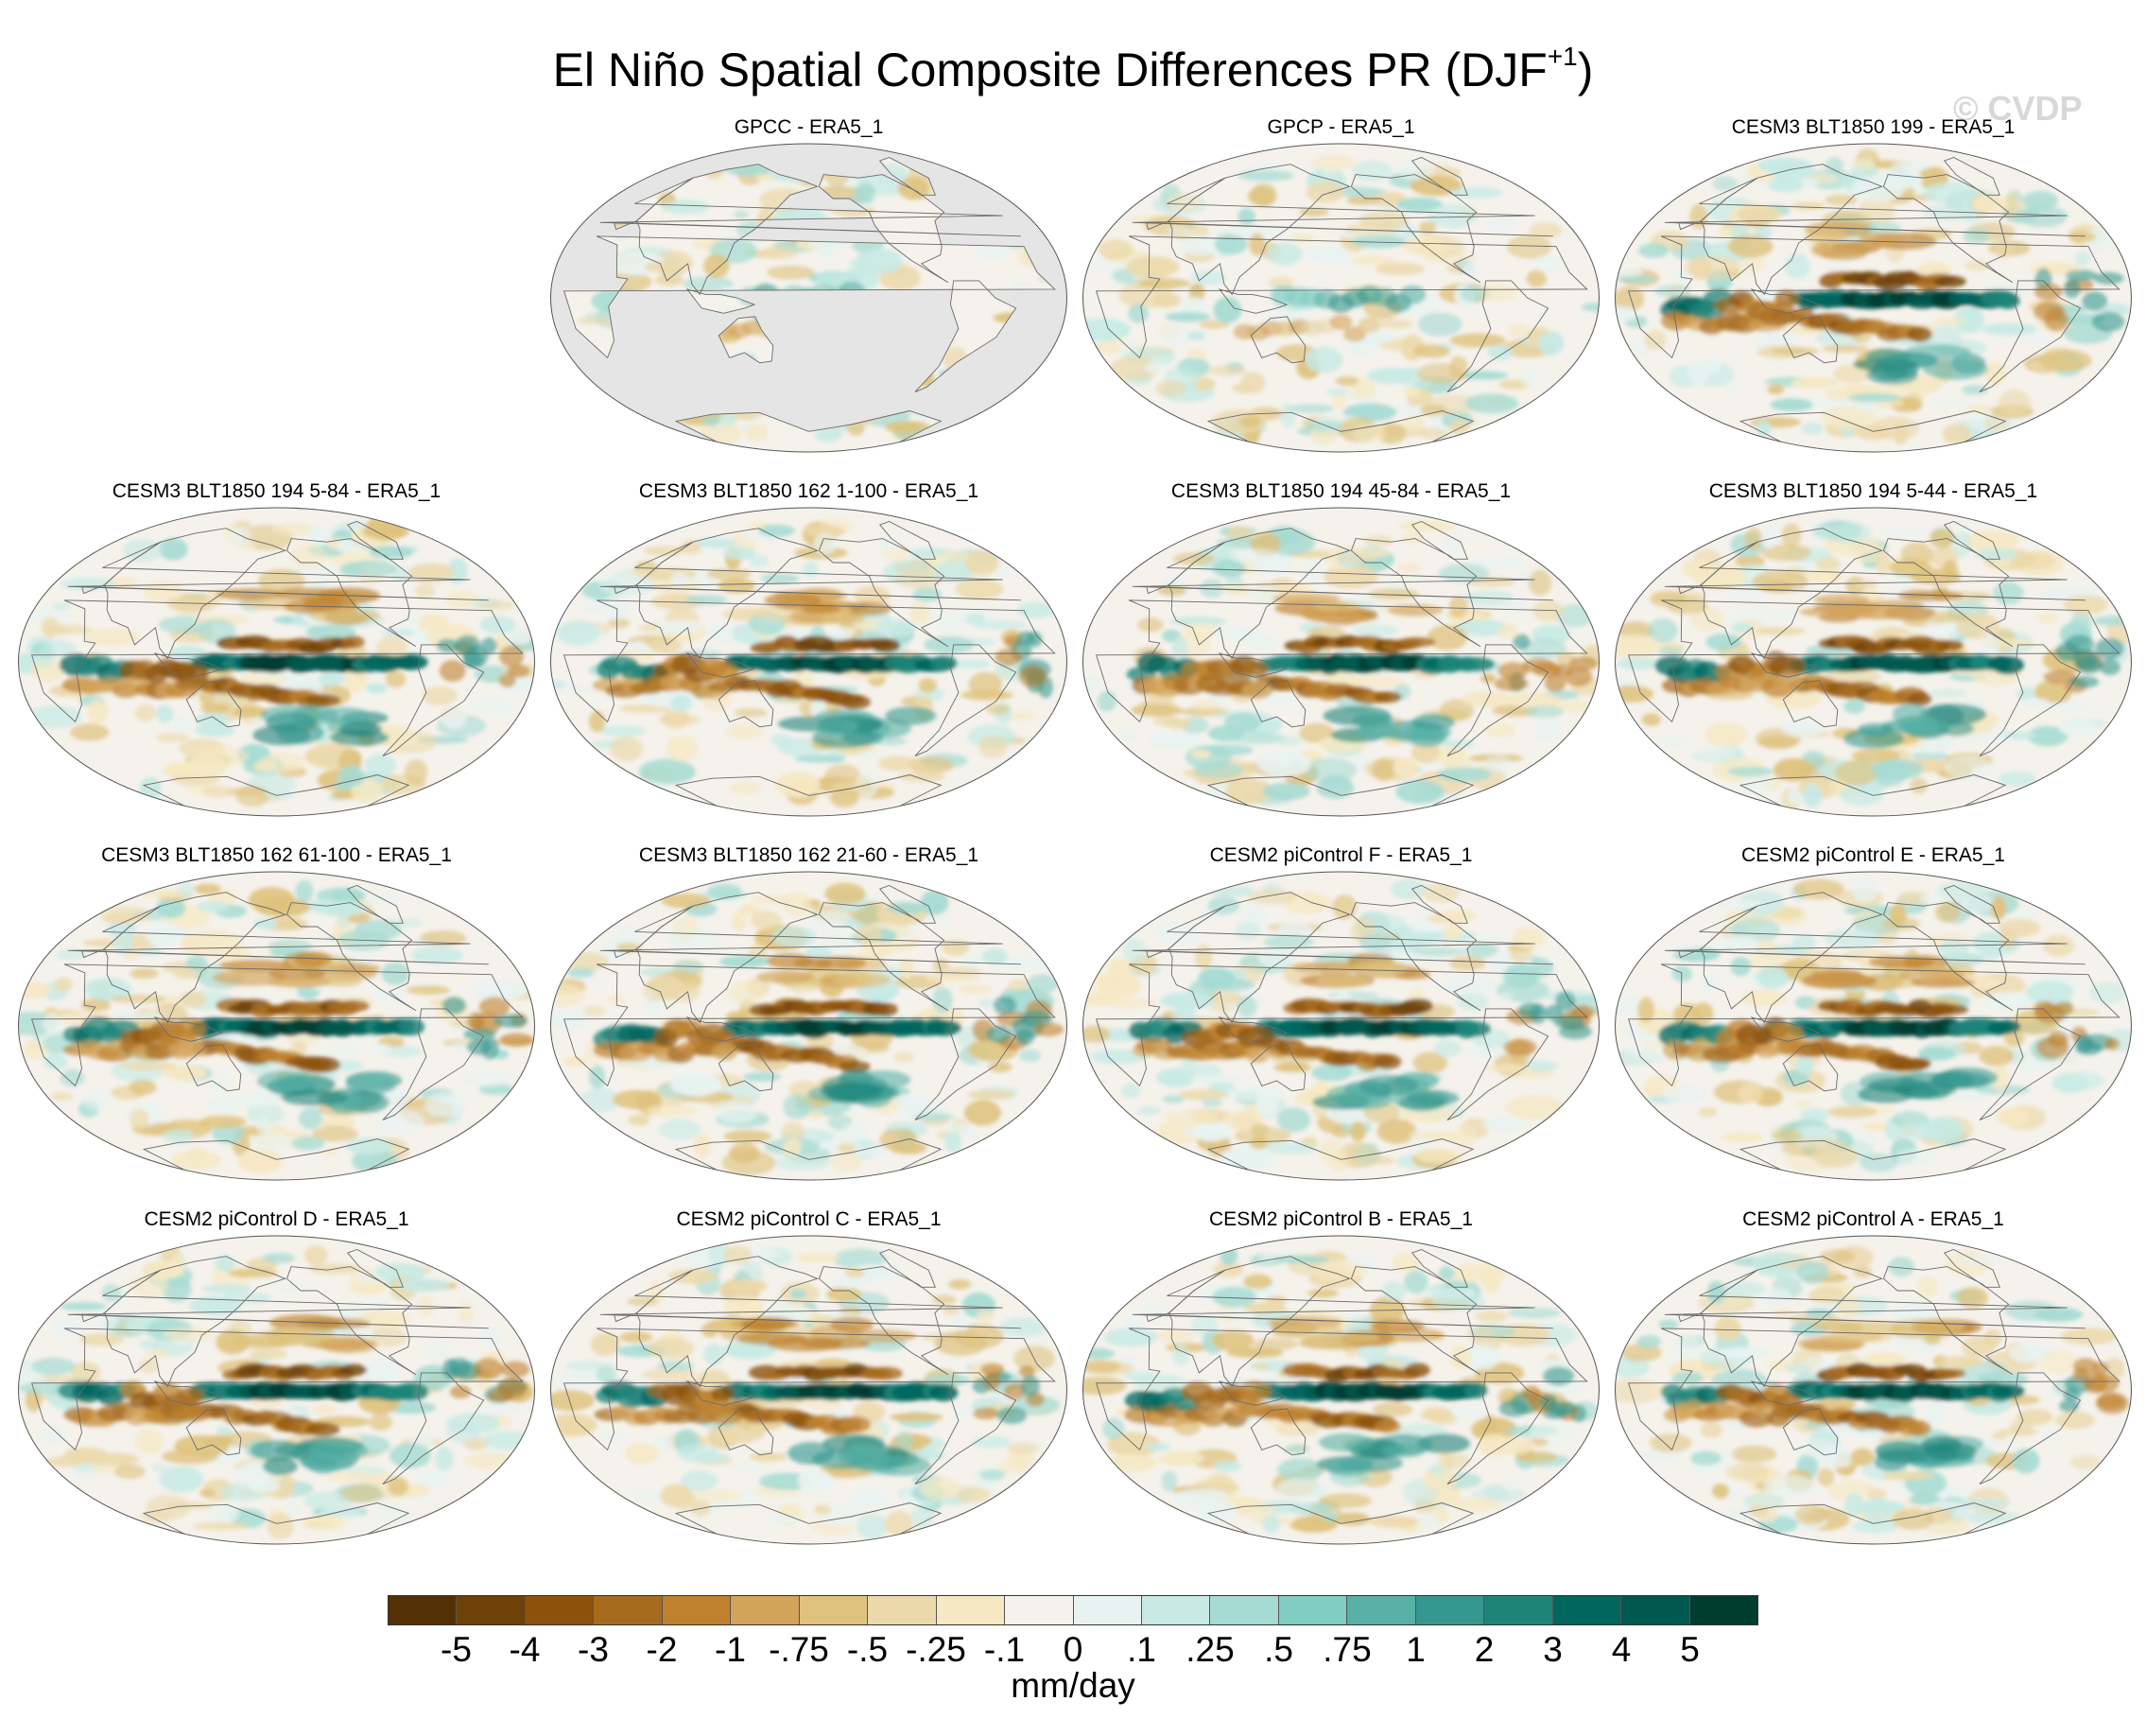 The image size is (2146, 1736). What do you see at coordinates (1873, 1523) in the screenshot?
I see `coastline-antarctic` at bounding box center [1873, 1523].